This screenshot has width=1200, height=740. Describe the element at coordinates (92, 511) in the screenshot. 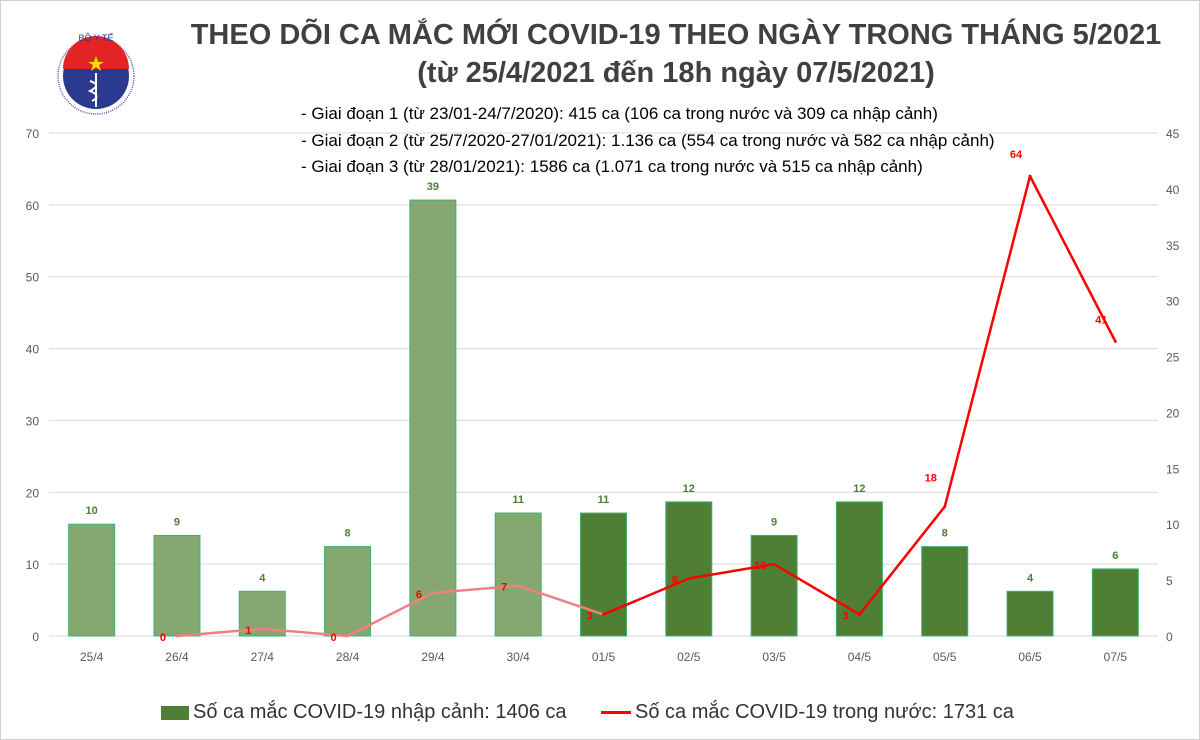

I see `bar-data-label: 10` at that location.